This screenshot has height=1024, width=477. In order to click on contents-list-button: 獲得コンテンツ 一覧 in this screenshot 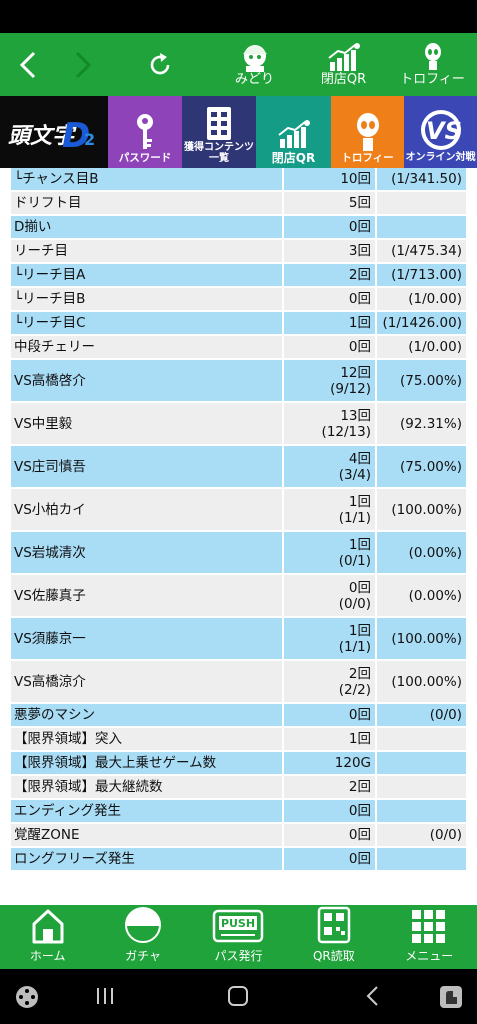, I will do `click(219, 132)`.